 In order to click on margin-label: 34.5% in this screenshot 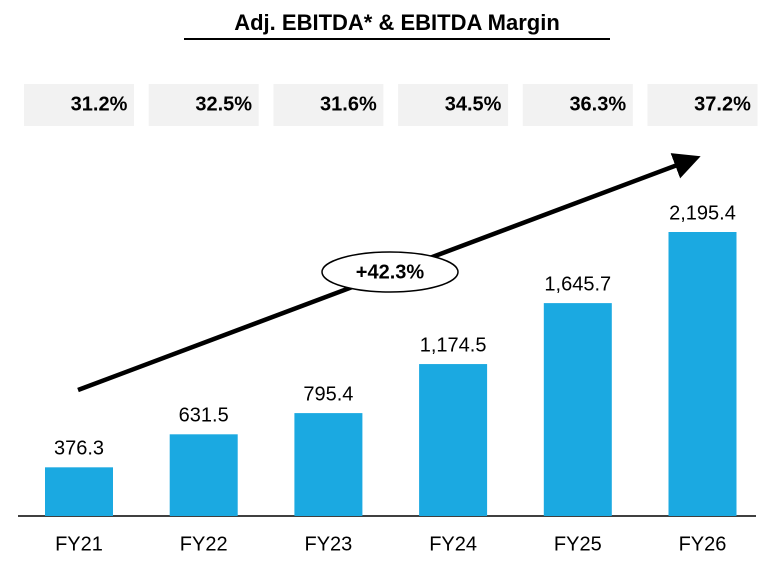, I will do `click(473, 104)`.